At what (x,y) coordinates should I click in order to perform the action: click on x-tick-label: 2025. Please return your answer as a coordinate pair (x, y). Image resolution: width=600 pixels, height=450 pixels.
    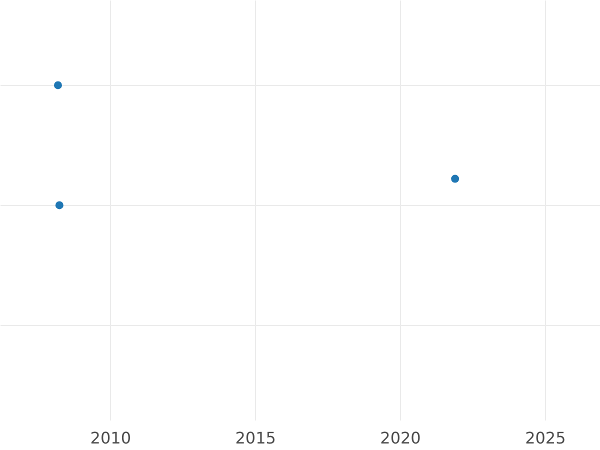
    Looking at the image, I should click on (545, 438).